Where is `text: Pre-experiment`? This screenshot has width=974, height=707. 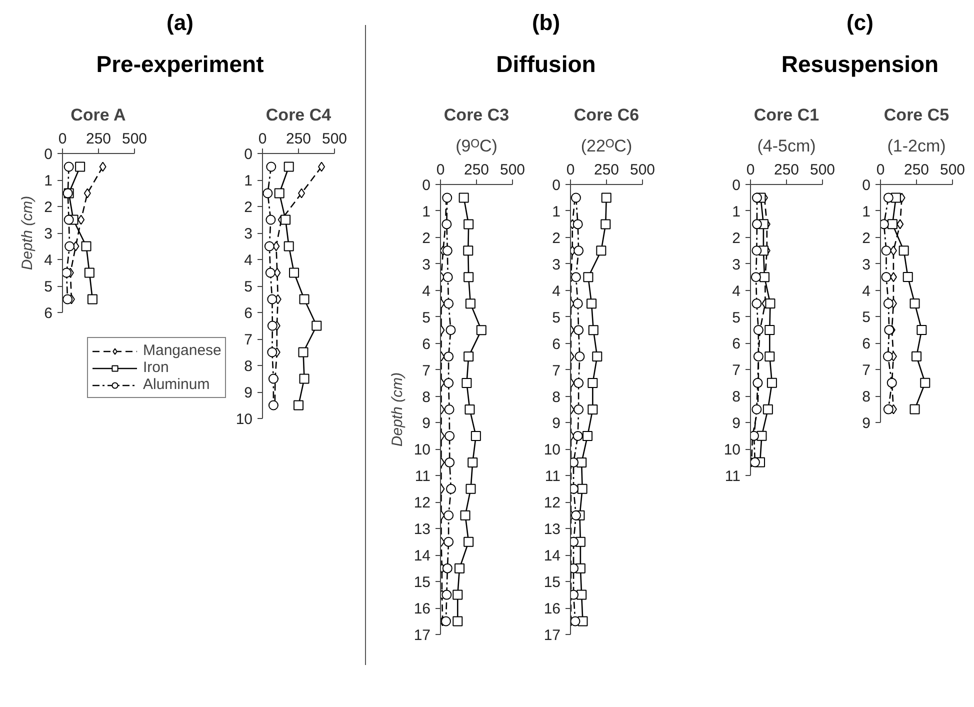
text: Pre-experiment is located at coordinates (180, 65).